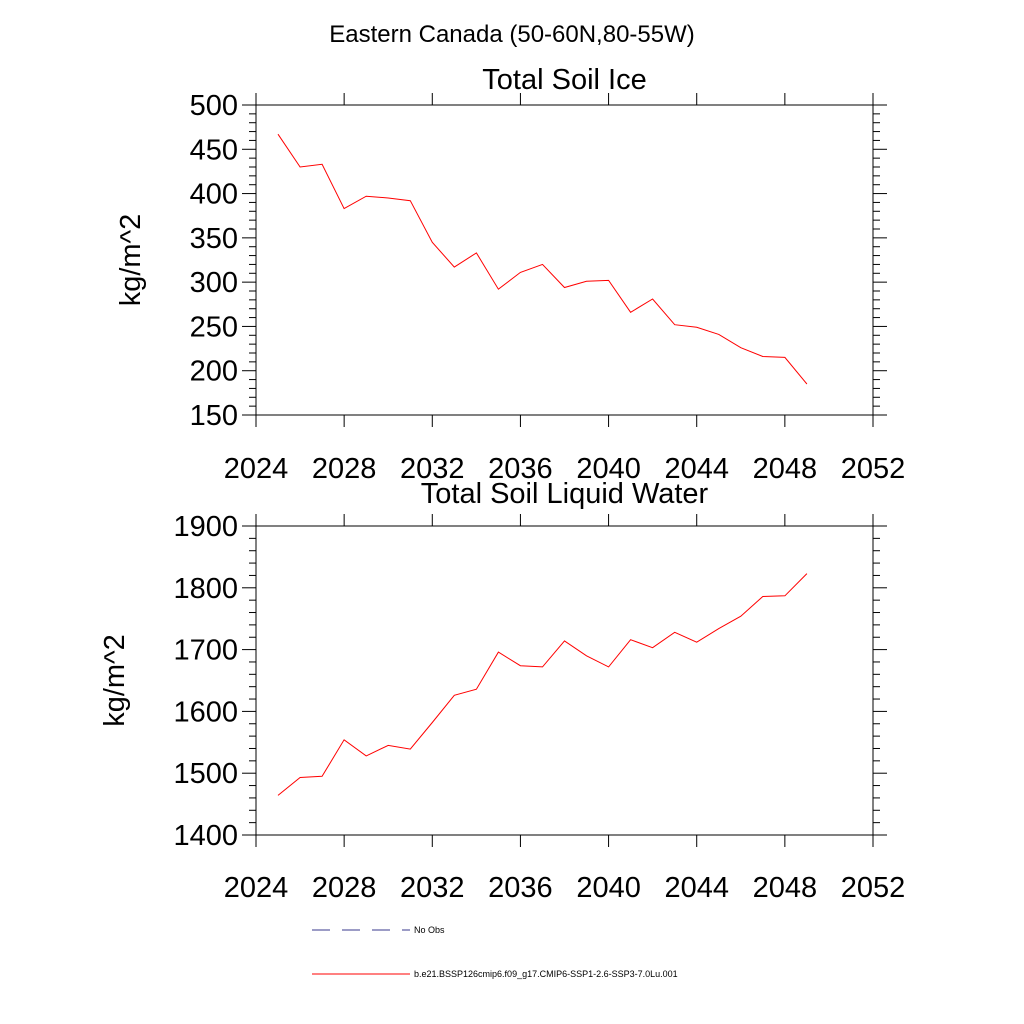 The image size is (1024, 1024). I want to click on chart-title: Total Soil Liquid Water, so click(565, 494).